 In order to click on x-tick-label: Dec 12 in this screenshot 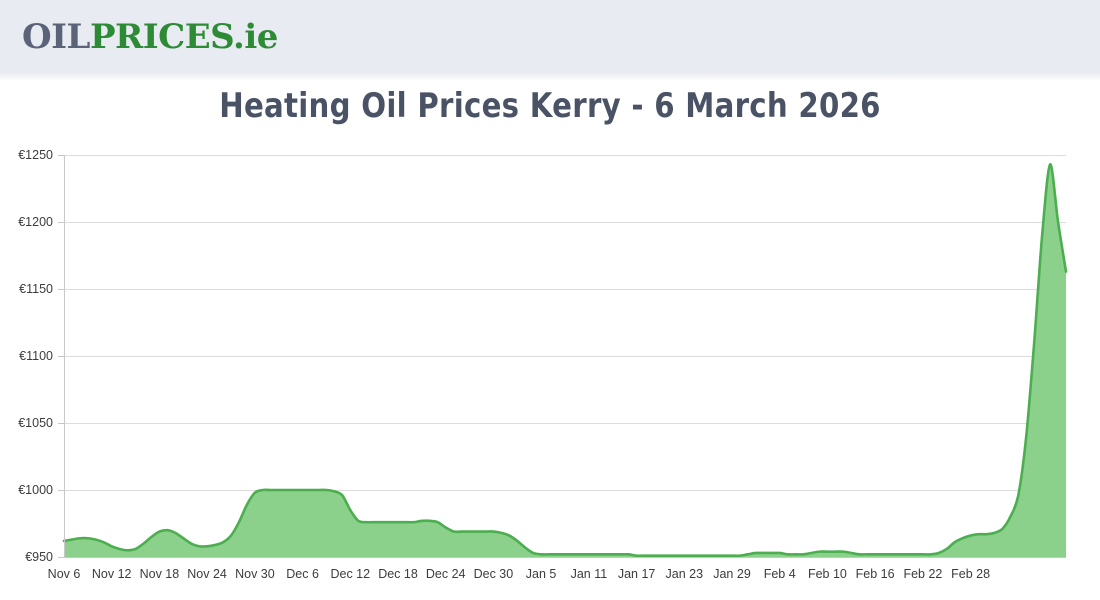, I will do `click(350, 574)`.